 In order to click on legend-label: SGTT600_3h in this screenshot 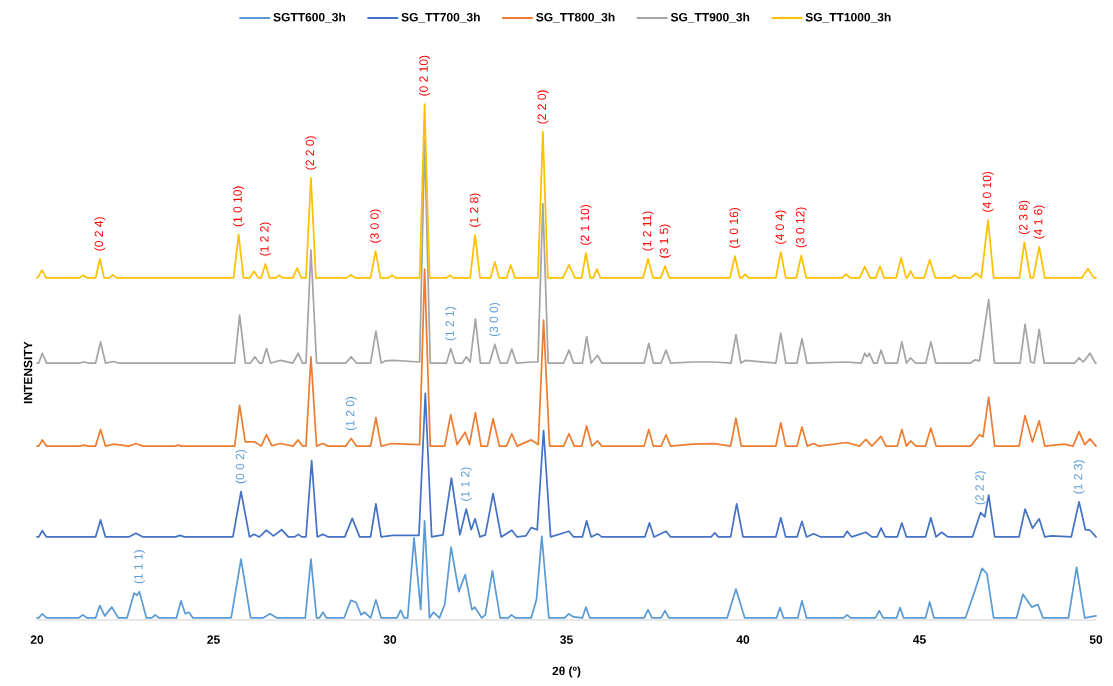, I will do `click(309, 17)`.